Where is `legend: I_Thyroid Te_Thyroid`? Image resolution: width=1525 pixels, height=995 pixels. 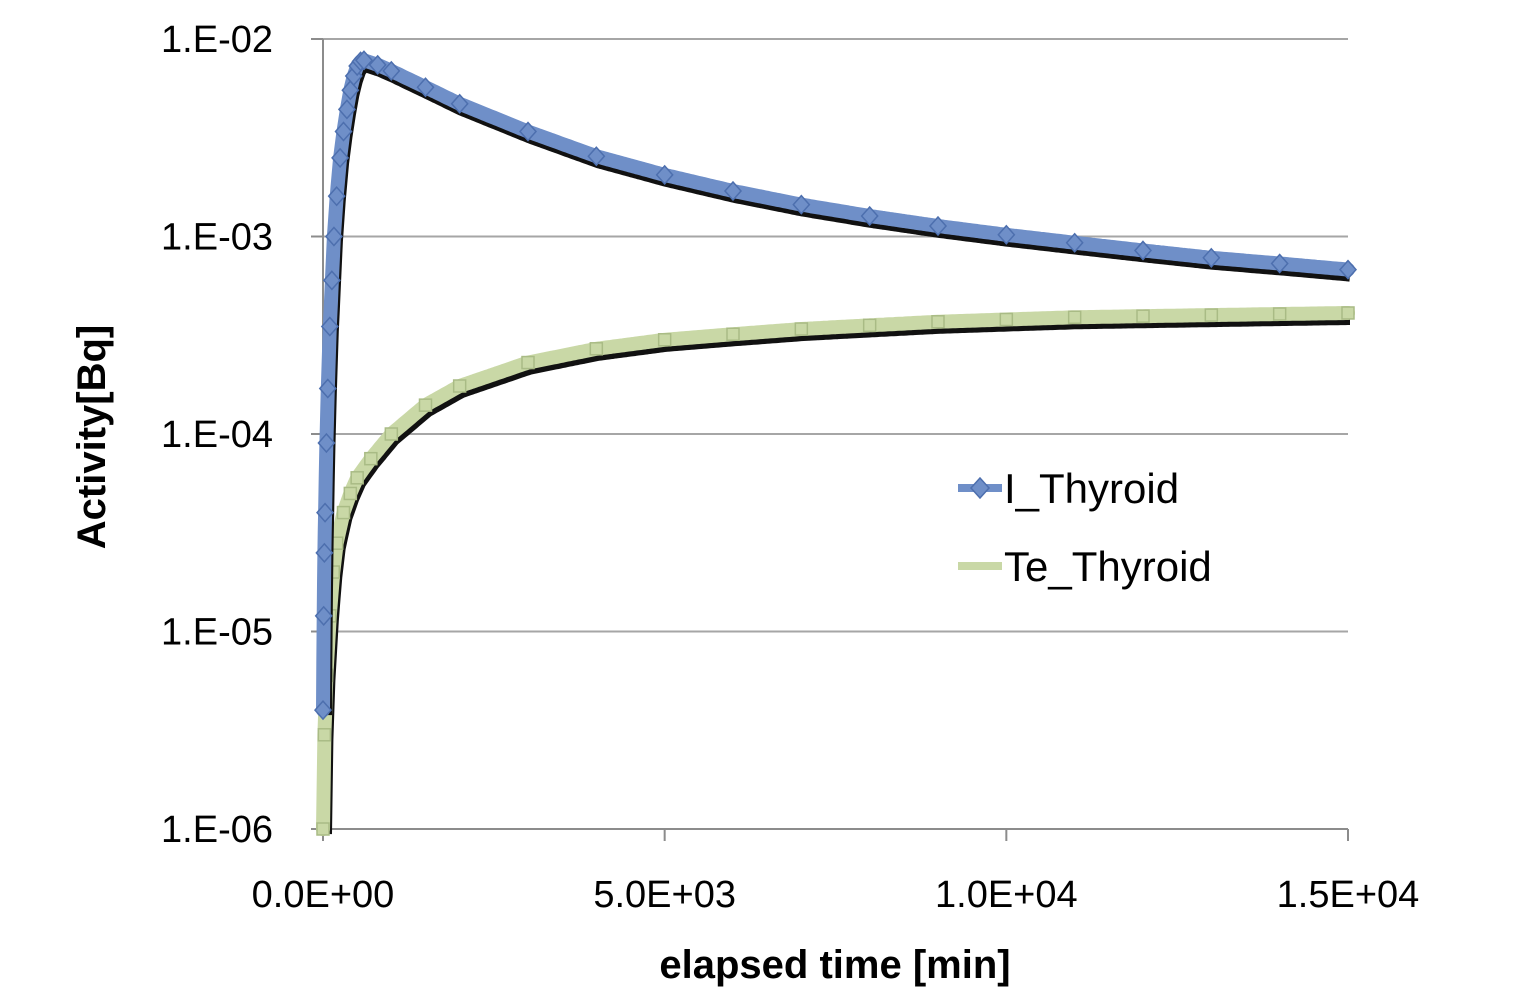 legend: I_Thyroid Te_Thyroid is located at coordinates (1085, 527).